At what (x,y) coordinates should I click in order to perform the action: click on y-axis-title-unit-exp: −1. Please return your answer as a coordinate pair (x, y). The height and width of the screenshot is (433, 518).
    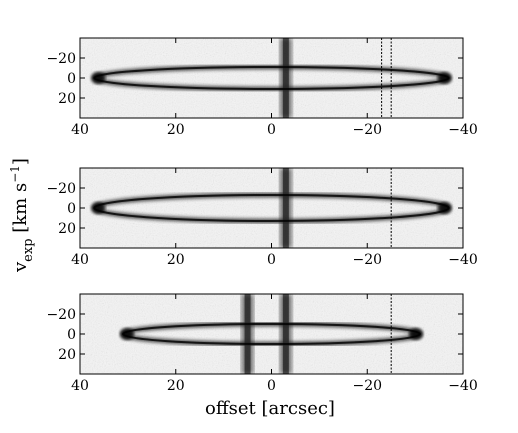
    Looking at the image, I should click on (15, 174).